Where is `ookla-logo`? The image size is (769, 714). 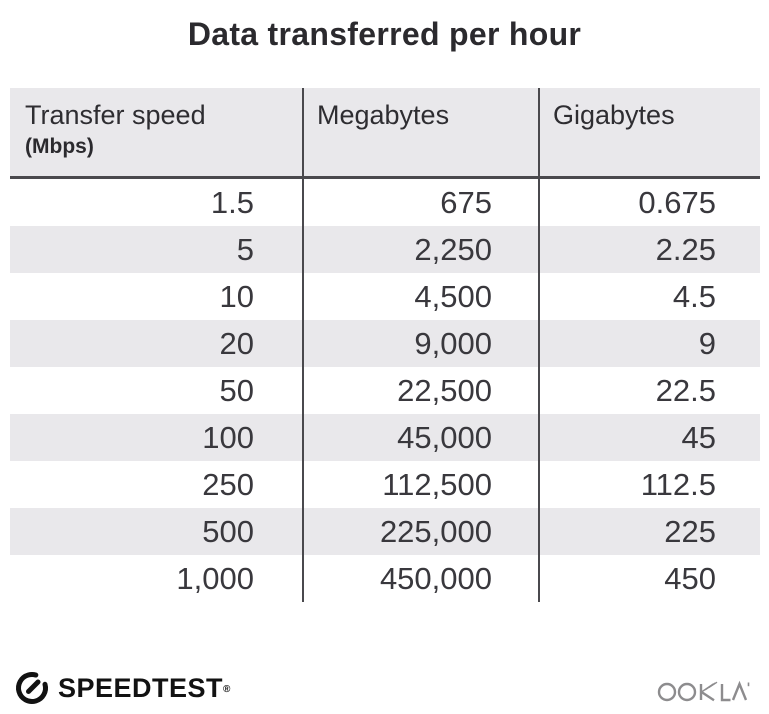 ookla-logo is located at coordinates (703, 691).